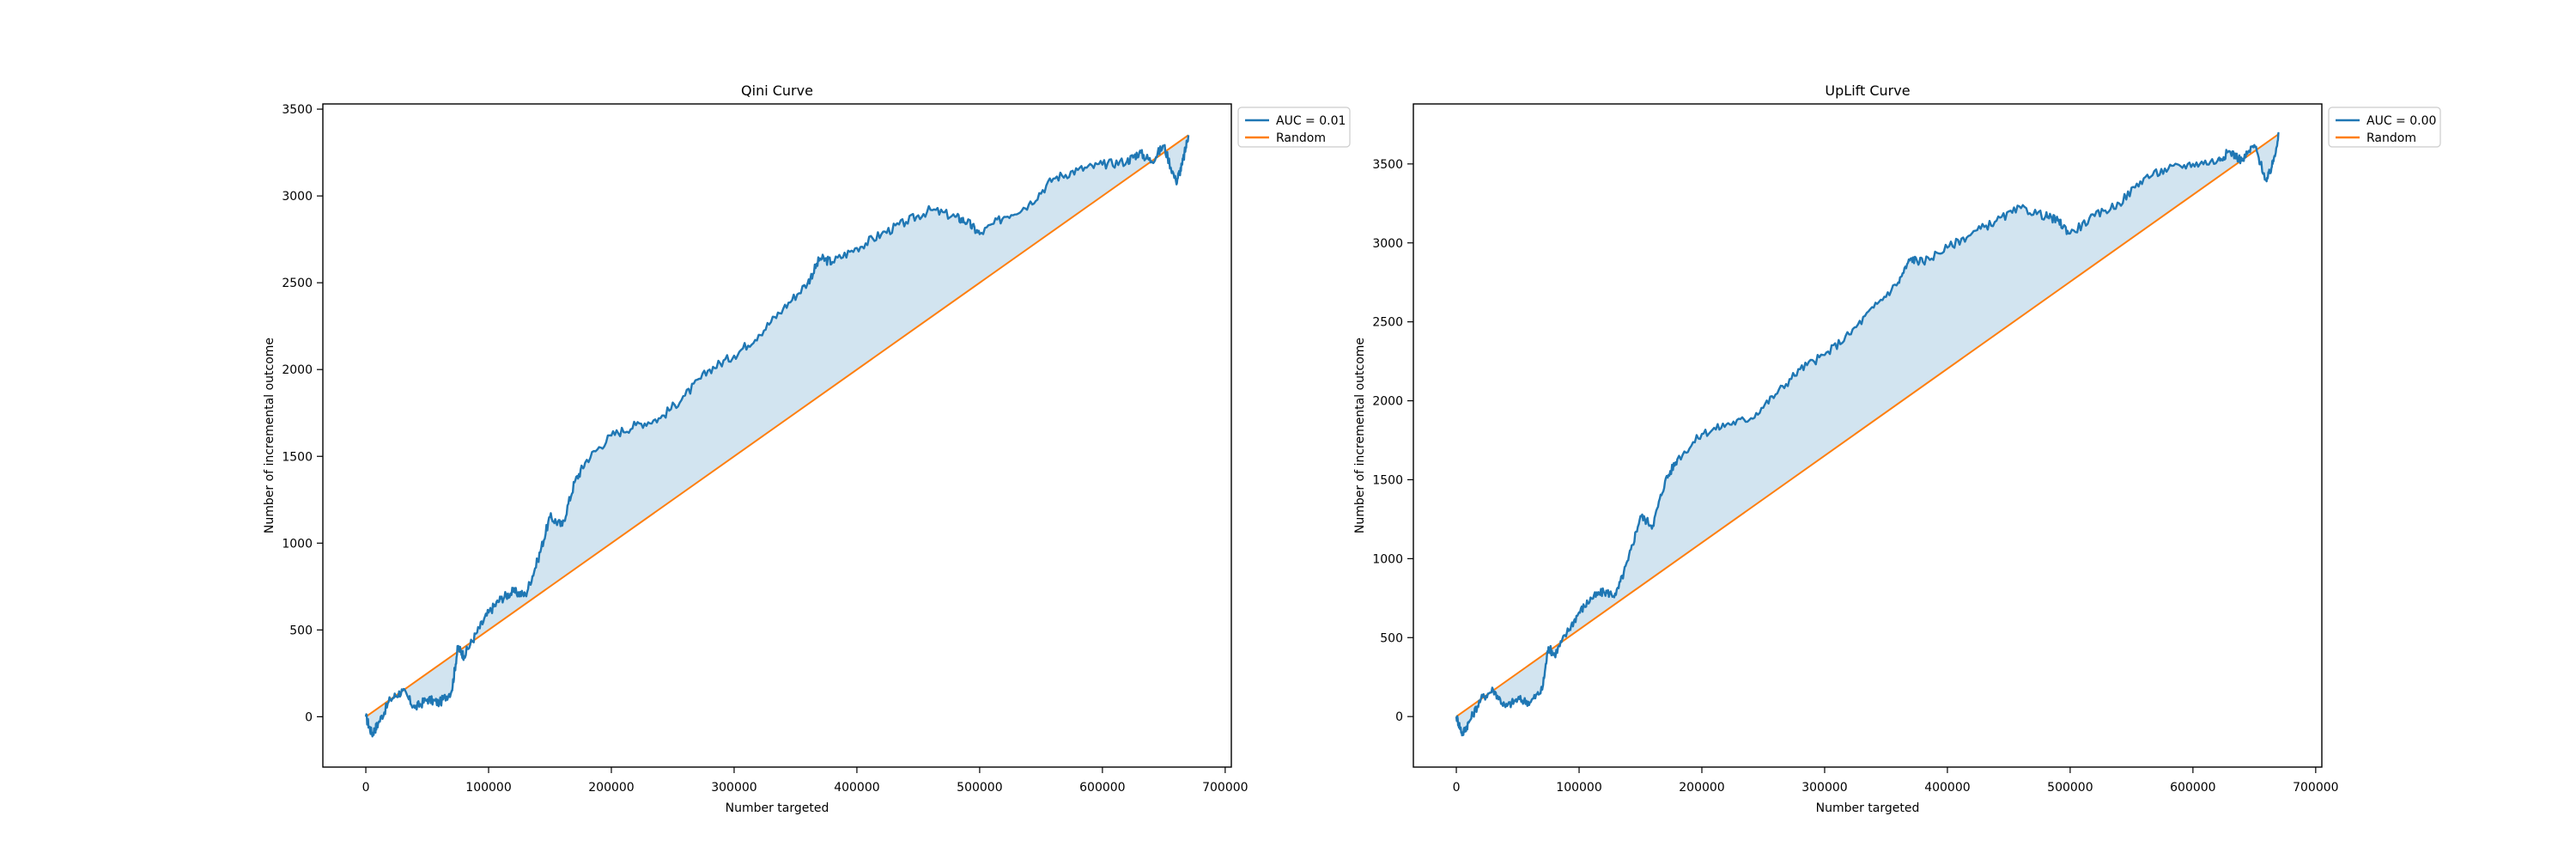 This screenshot has height=859, width=2576. What do you see at coordinates (2401, 121) in the screenshot?
I see `legend-label: AUC = 0.00` at bounding box center [2401, 121].